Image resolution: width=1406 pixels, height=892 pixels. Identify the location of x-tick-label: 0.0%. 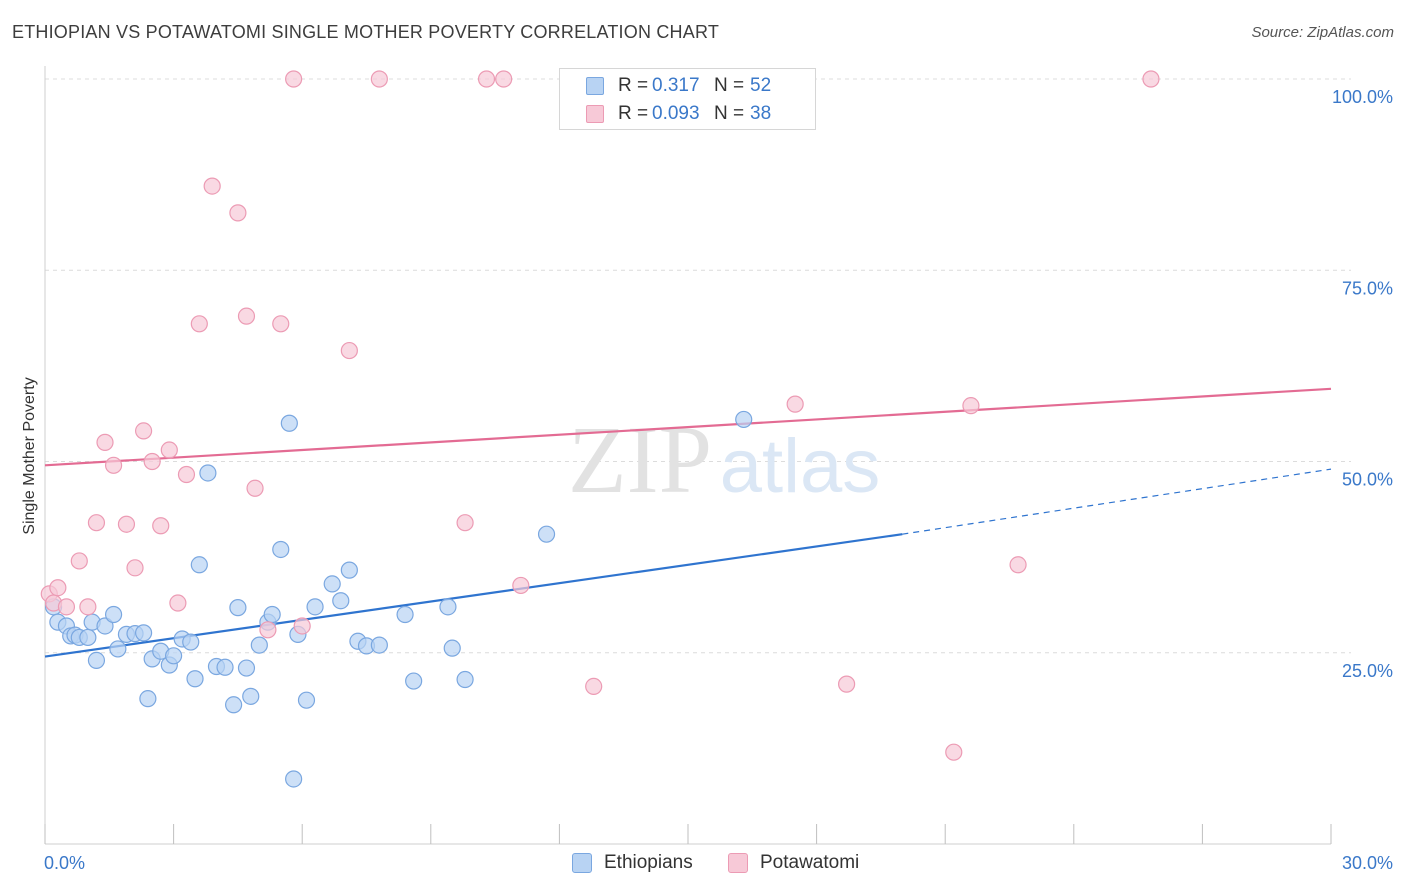
(64, 863).